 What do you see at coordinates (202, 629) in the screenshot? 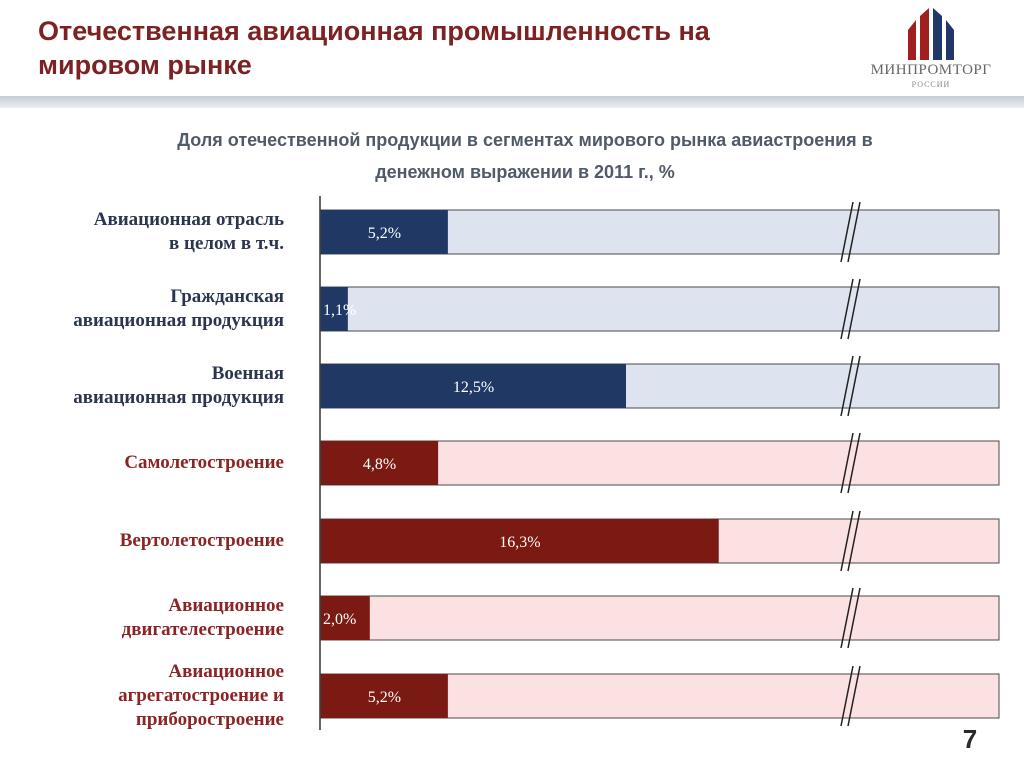
I see `category-label-line: двигателестроение` at bounding box center [202, 629].